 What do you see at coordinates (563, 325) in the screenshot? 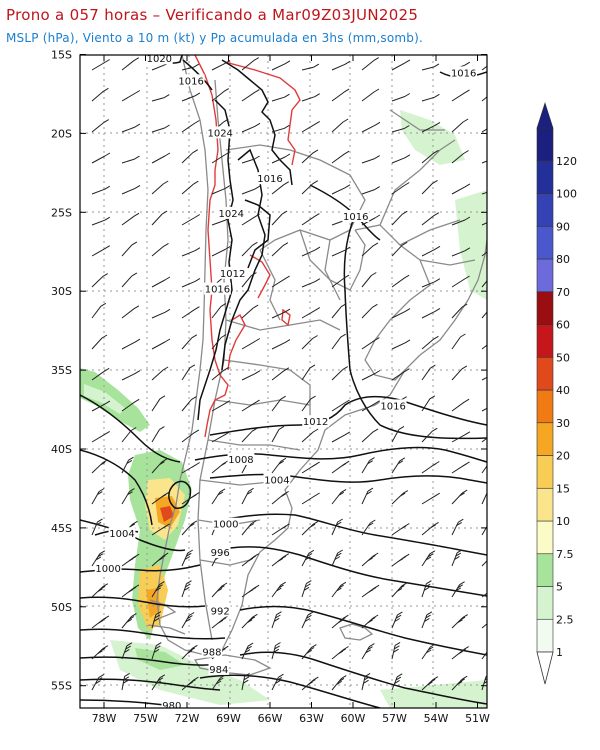
I see `colorbar-level-label: 60` at bounding box center [563, 325].